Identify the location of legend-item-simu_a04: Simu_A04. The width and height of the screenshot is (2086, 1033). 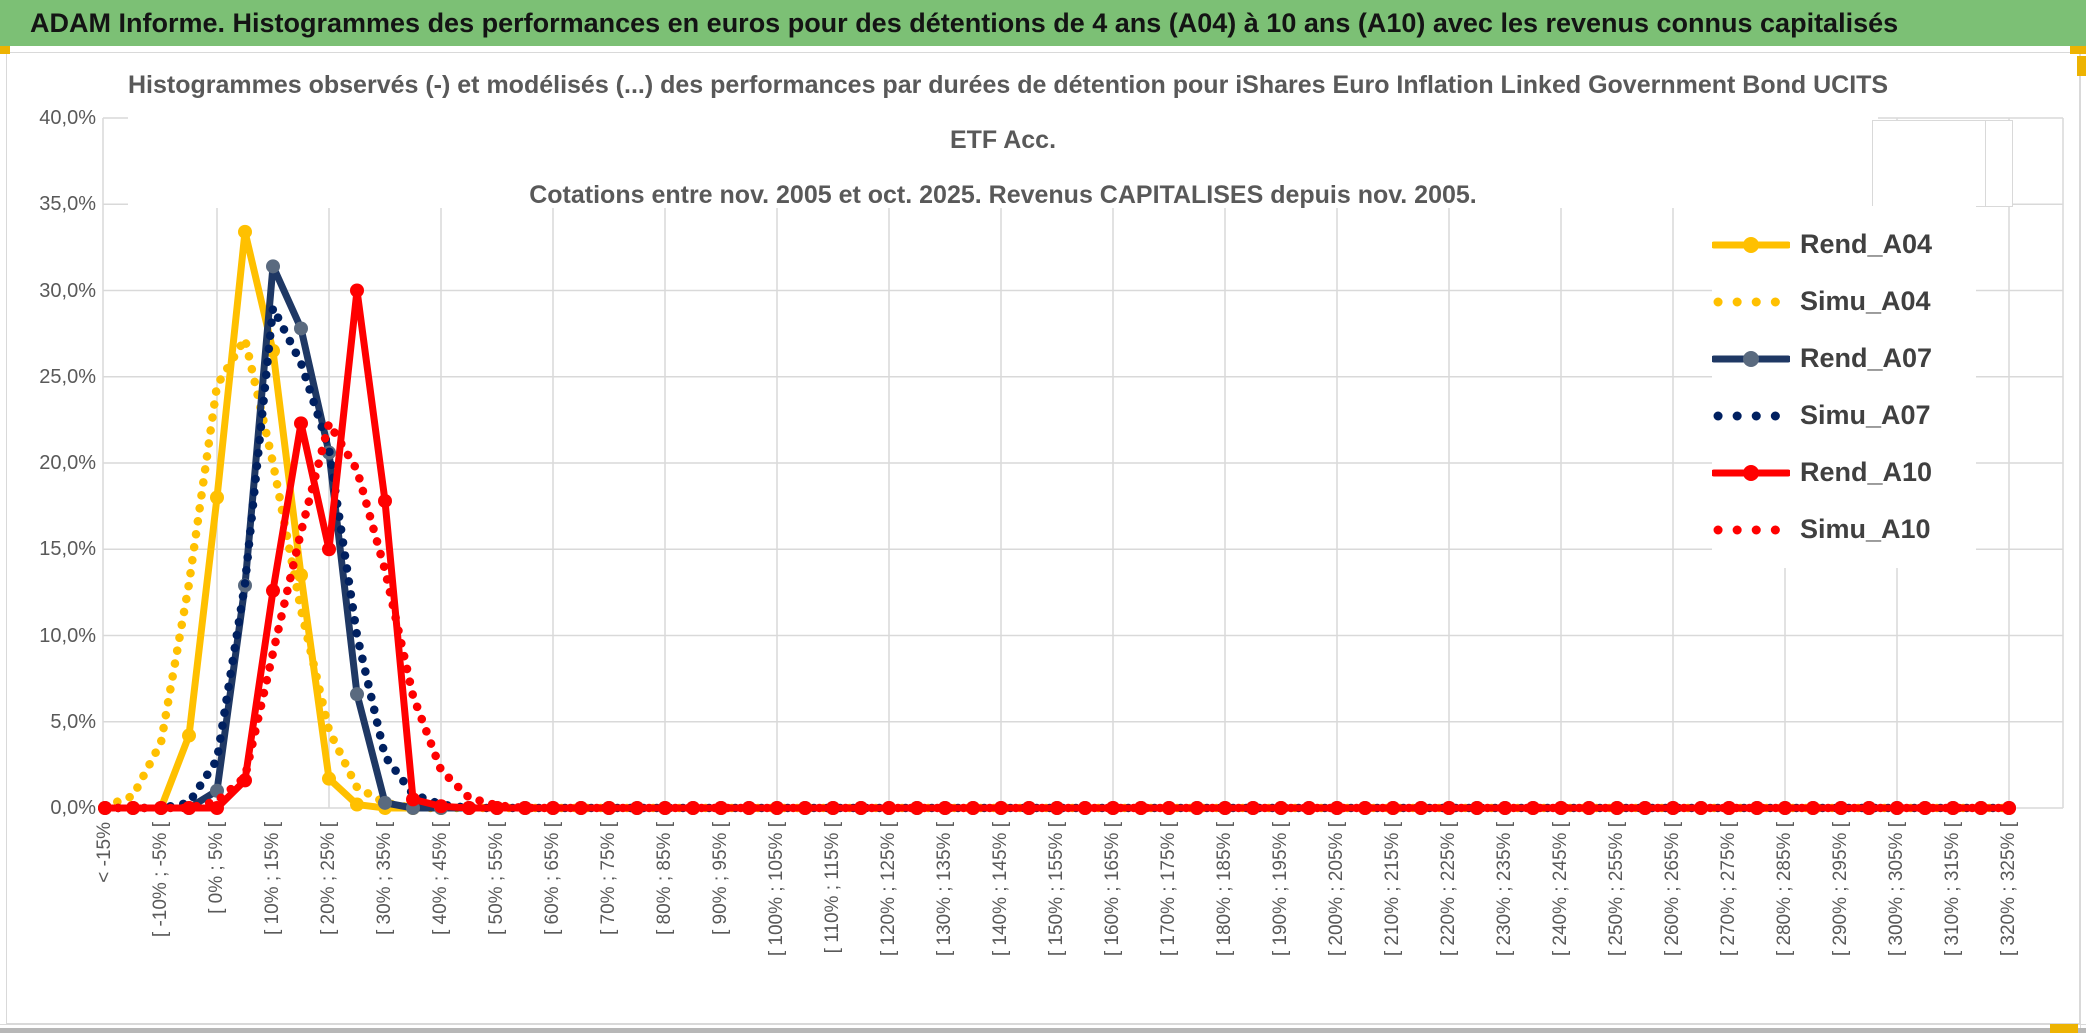
(1844, 301).